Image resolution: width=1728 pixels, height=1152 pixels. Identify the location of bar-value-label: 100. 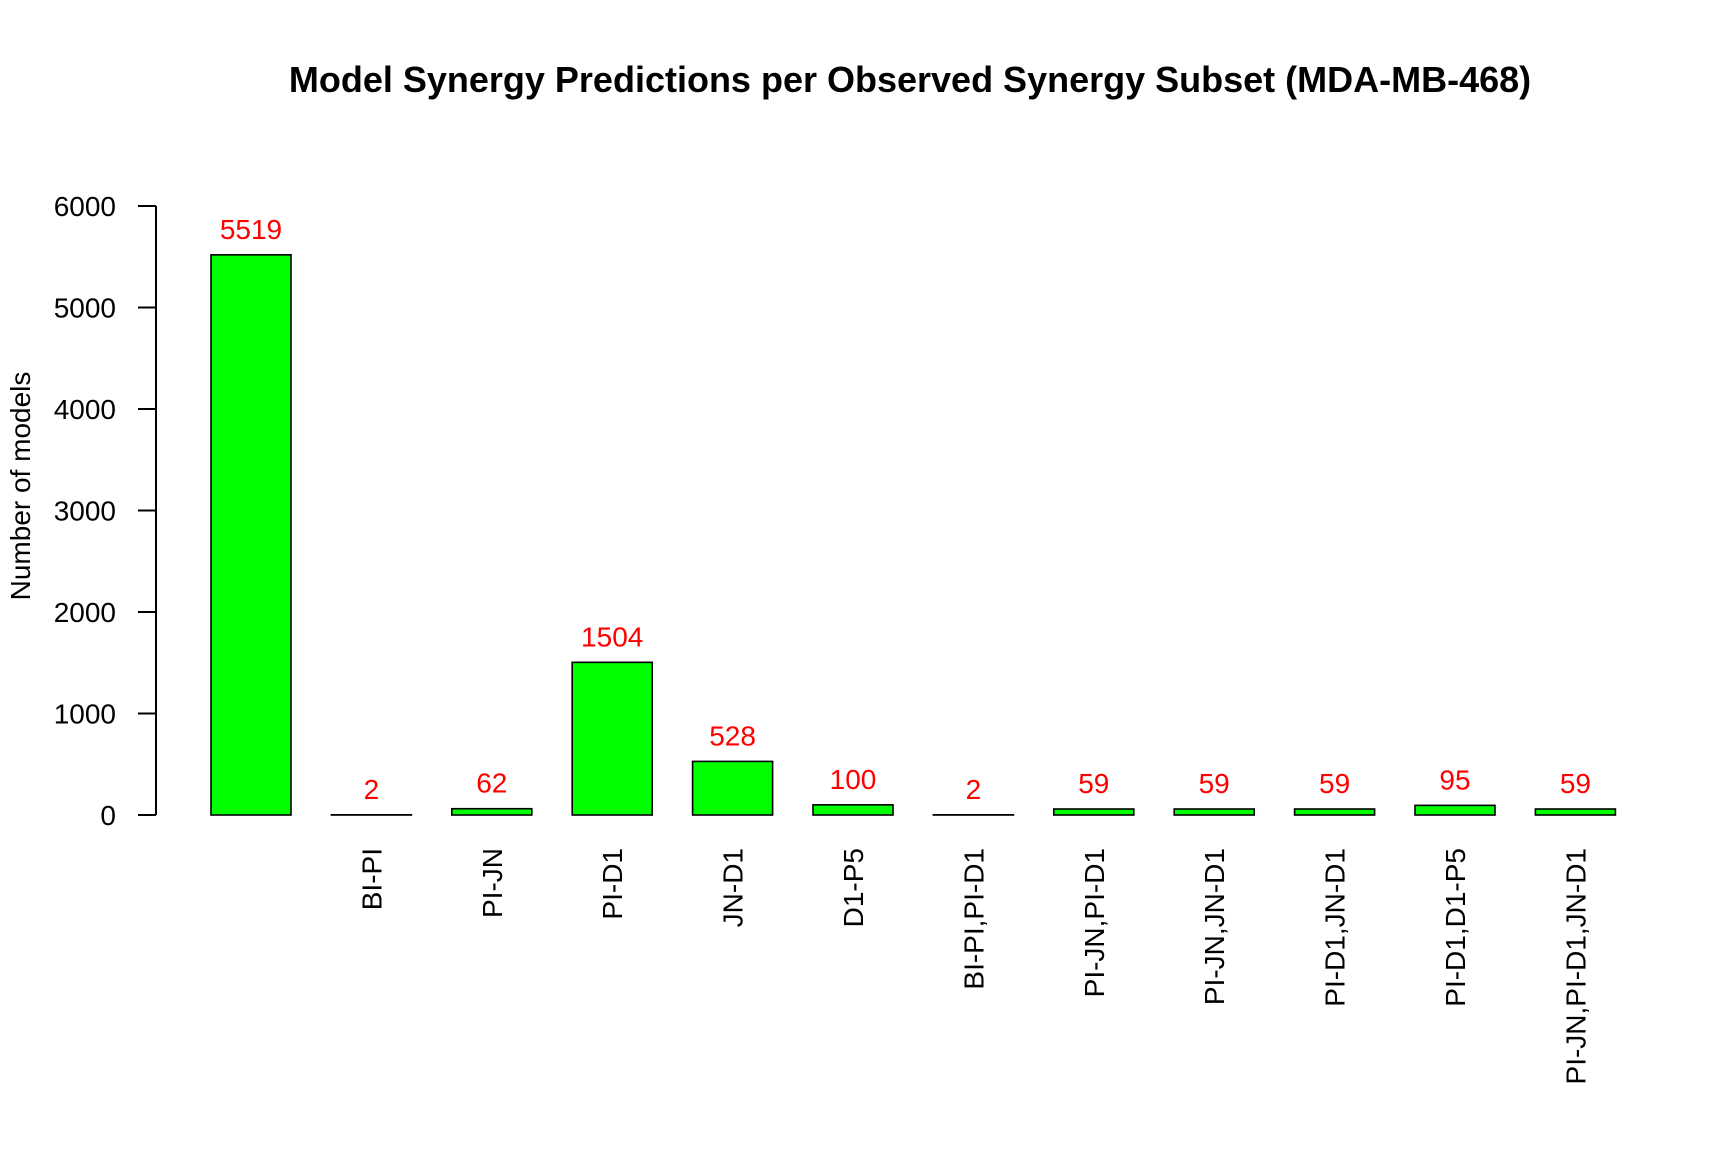
(853, 779).